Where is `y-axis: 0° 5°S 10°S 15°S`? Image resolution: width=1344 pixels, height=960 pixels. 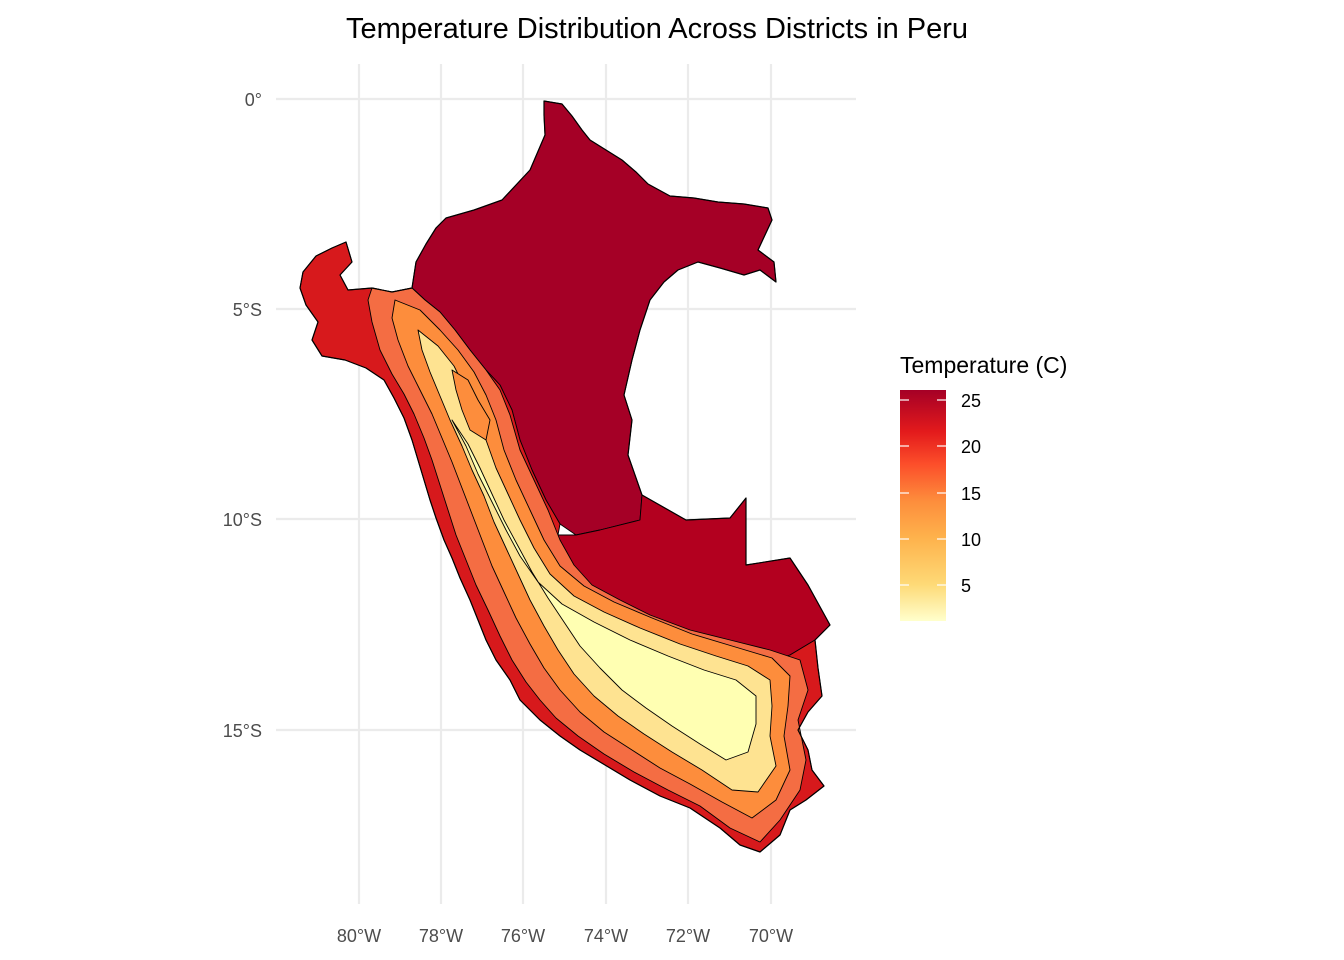
y-axis: 0° 5°S 10°S 15°S is located at coordinates (242, 415).